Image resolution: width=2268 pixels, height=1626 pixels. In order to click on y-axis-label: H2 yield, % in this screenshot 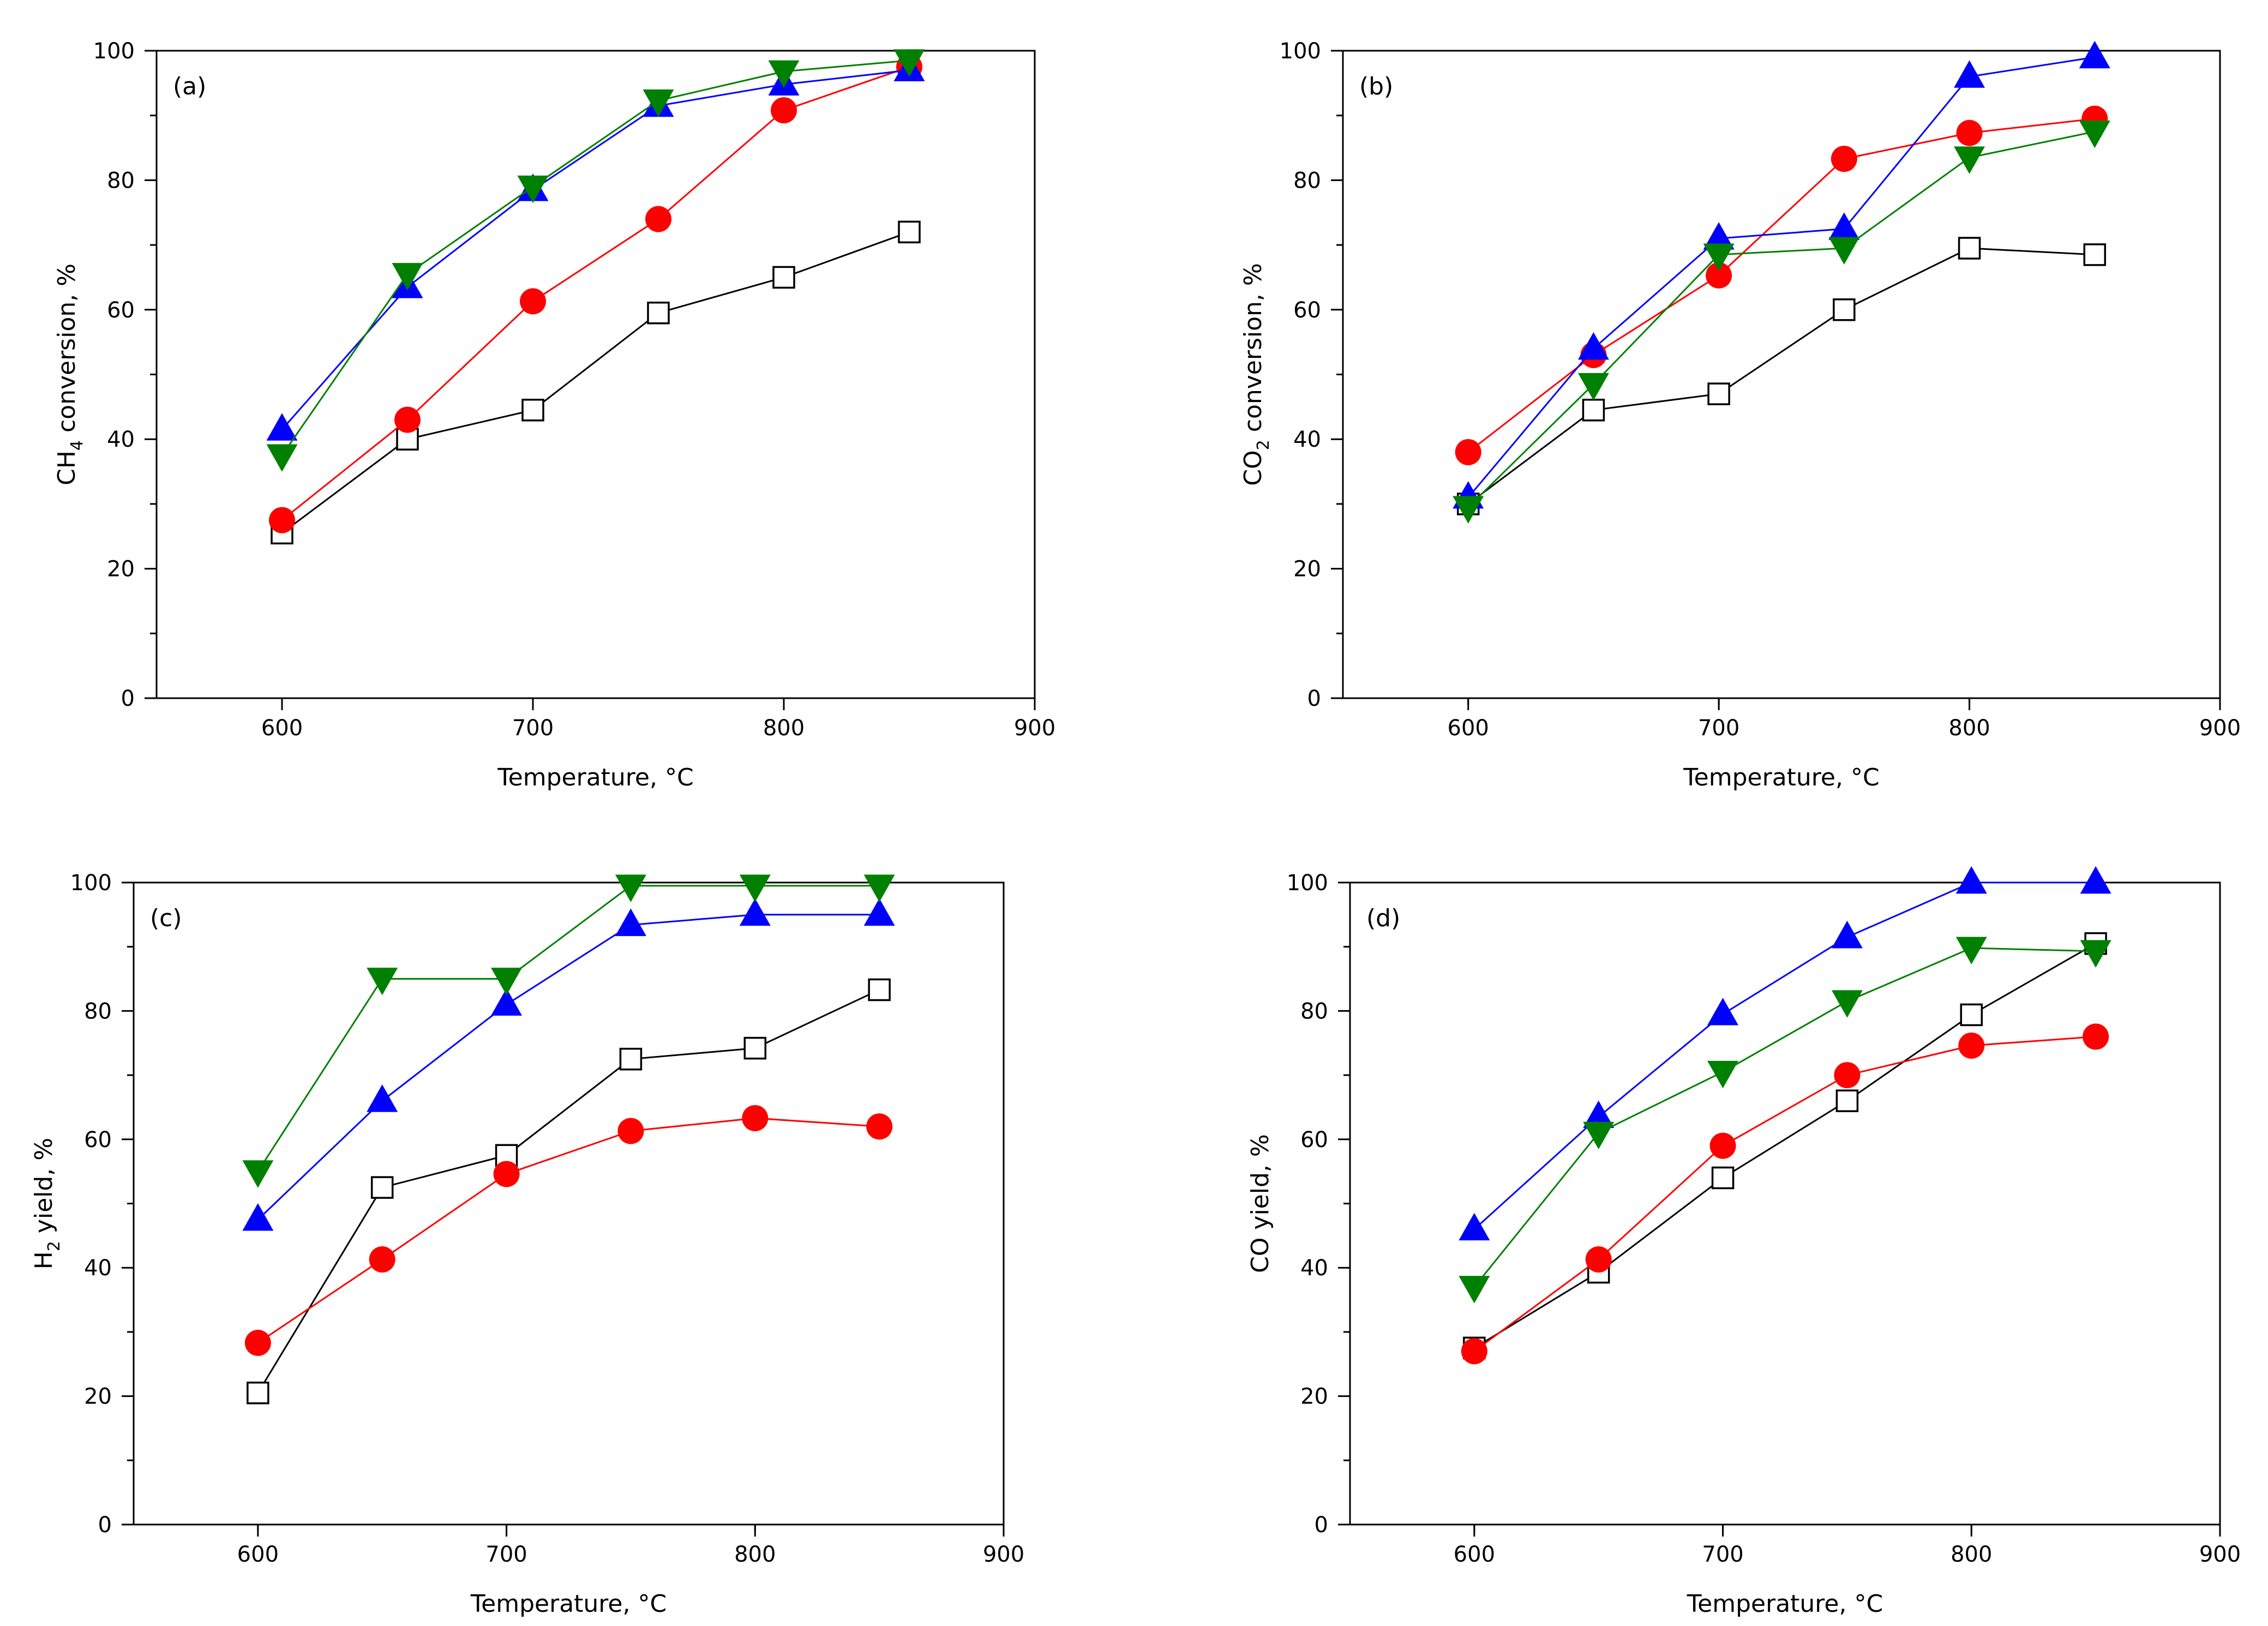, I will do `click(47, 1203)`.